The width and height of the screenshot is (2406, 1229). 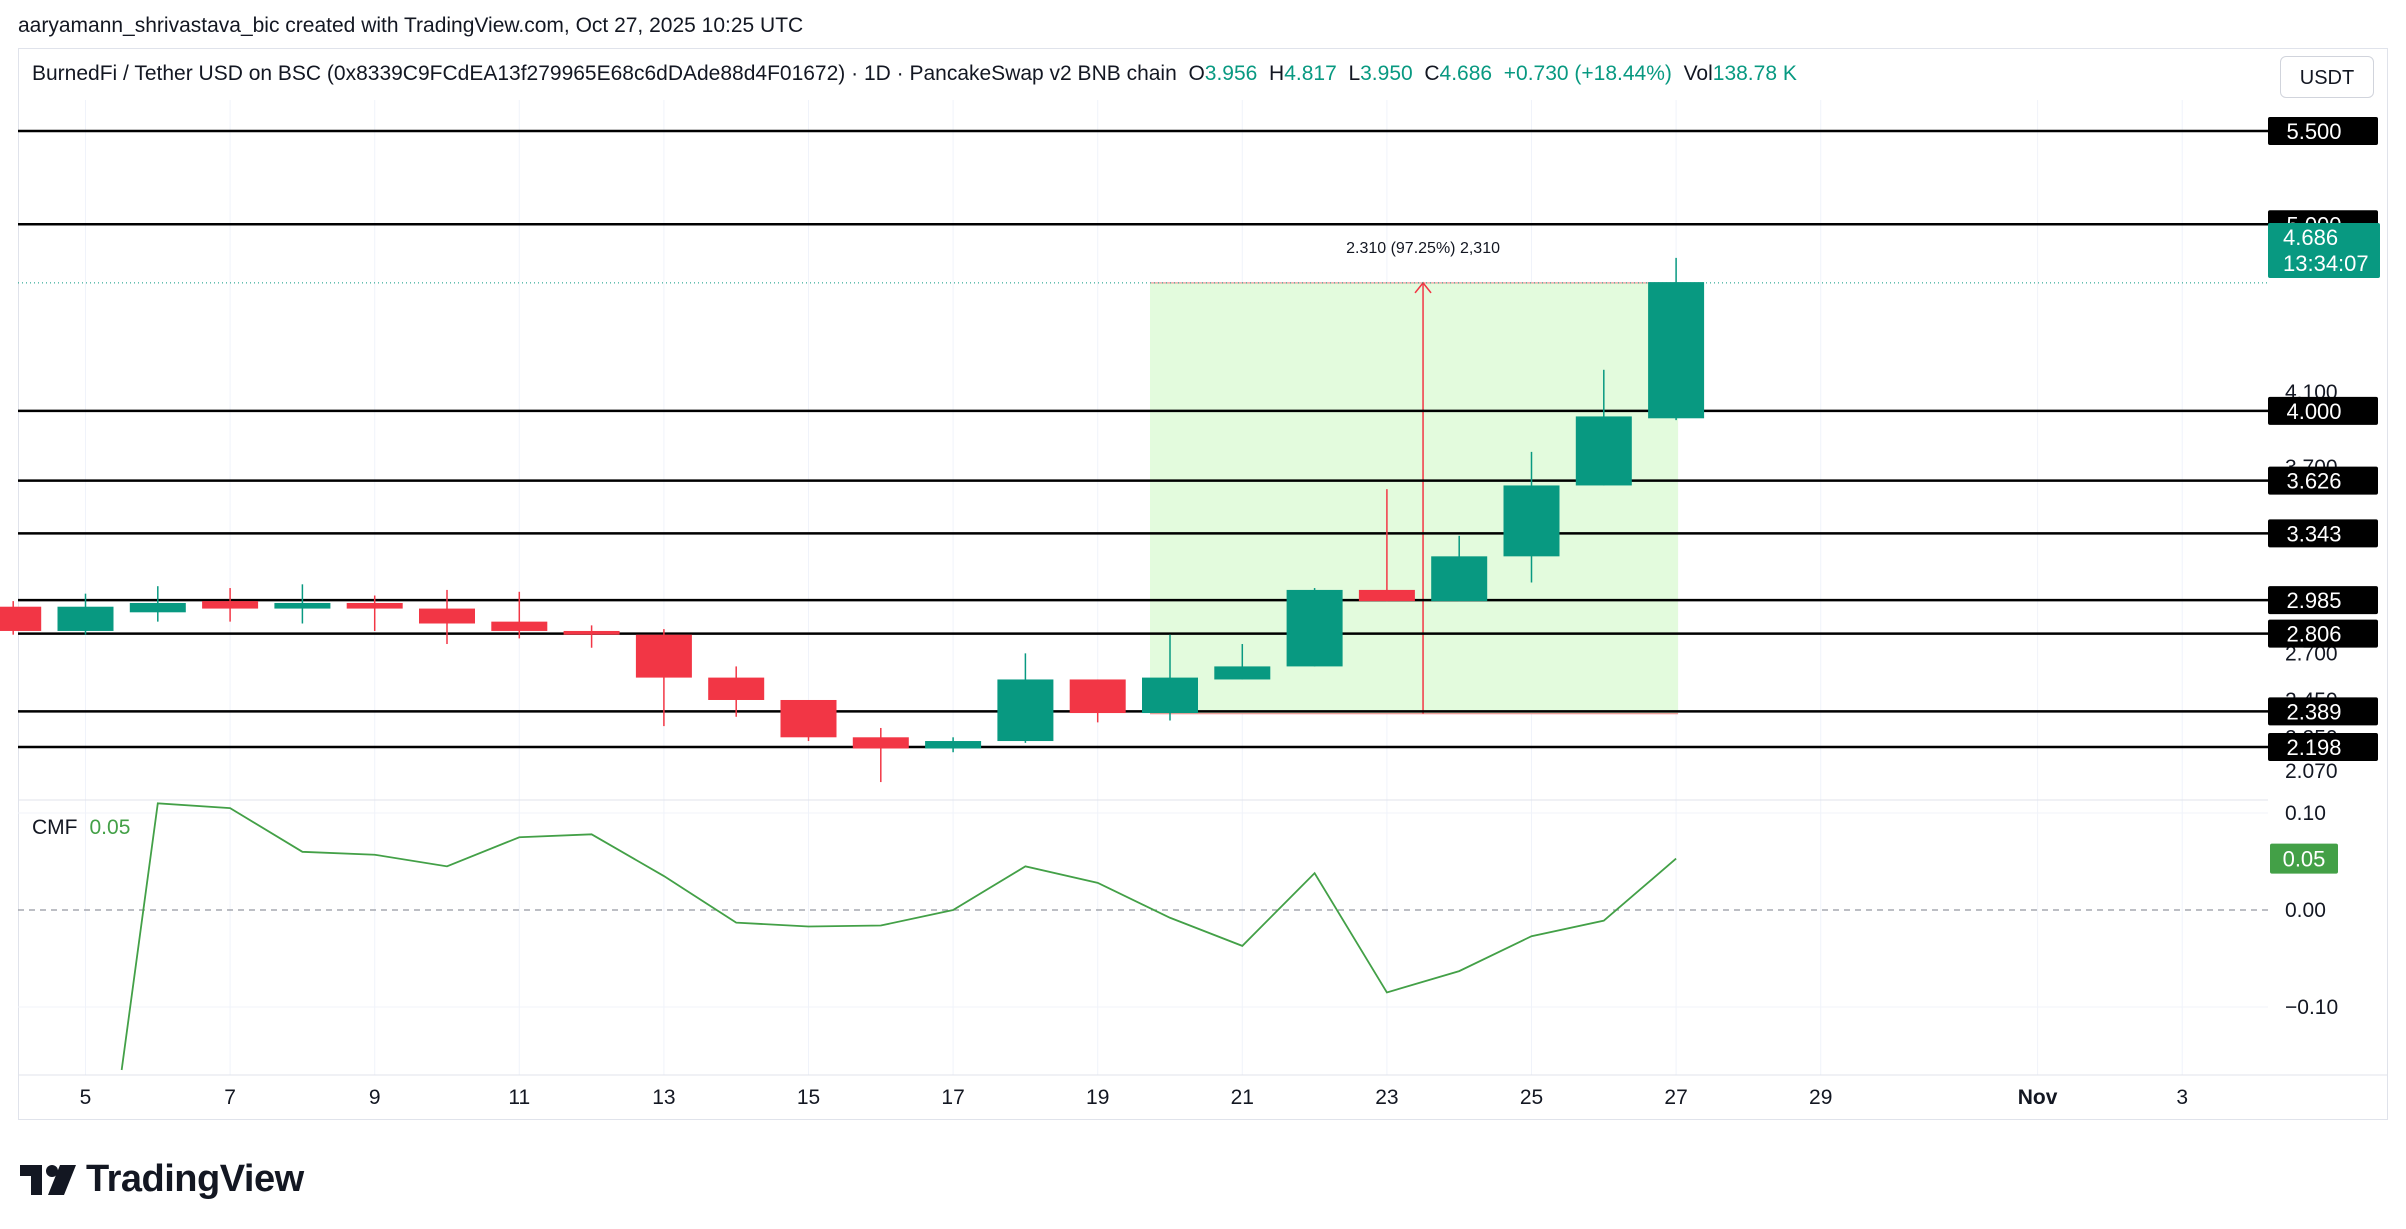 I want to click on close-value: 4.686, so click(x=1466, y=73).